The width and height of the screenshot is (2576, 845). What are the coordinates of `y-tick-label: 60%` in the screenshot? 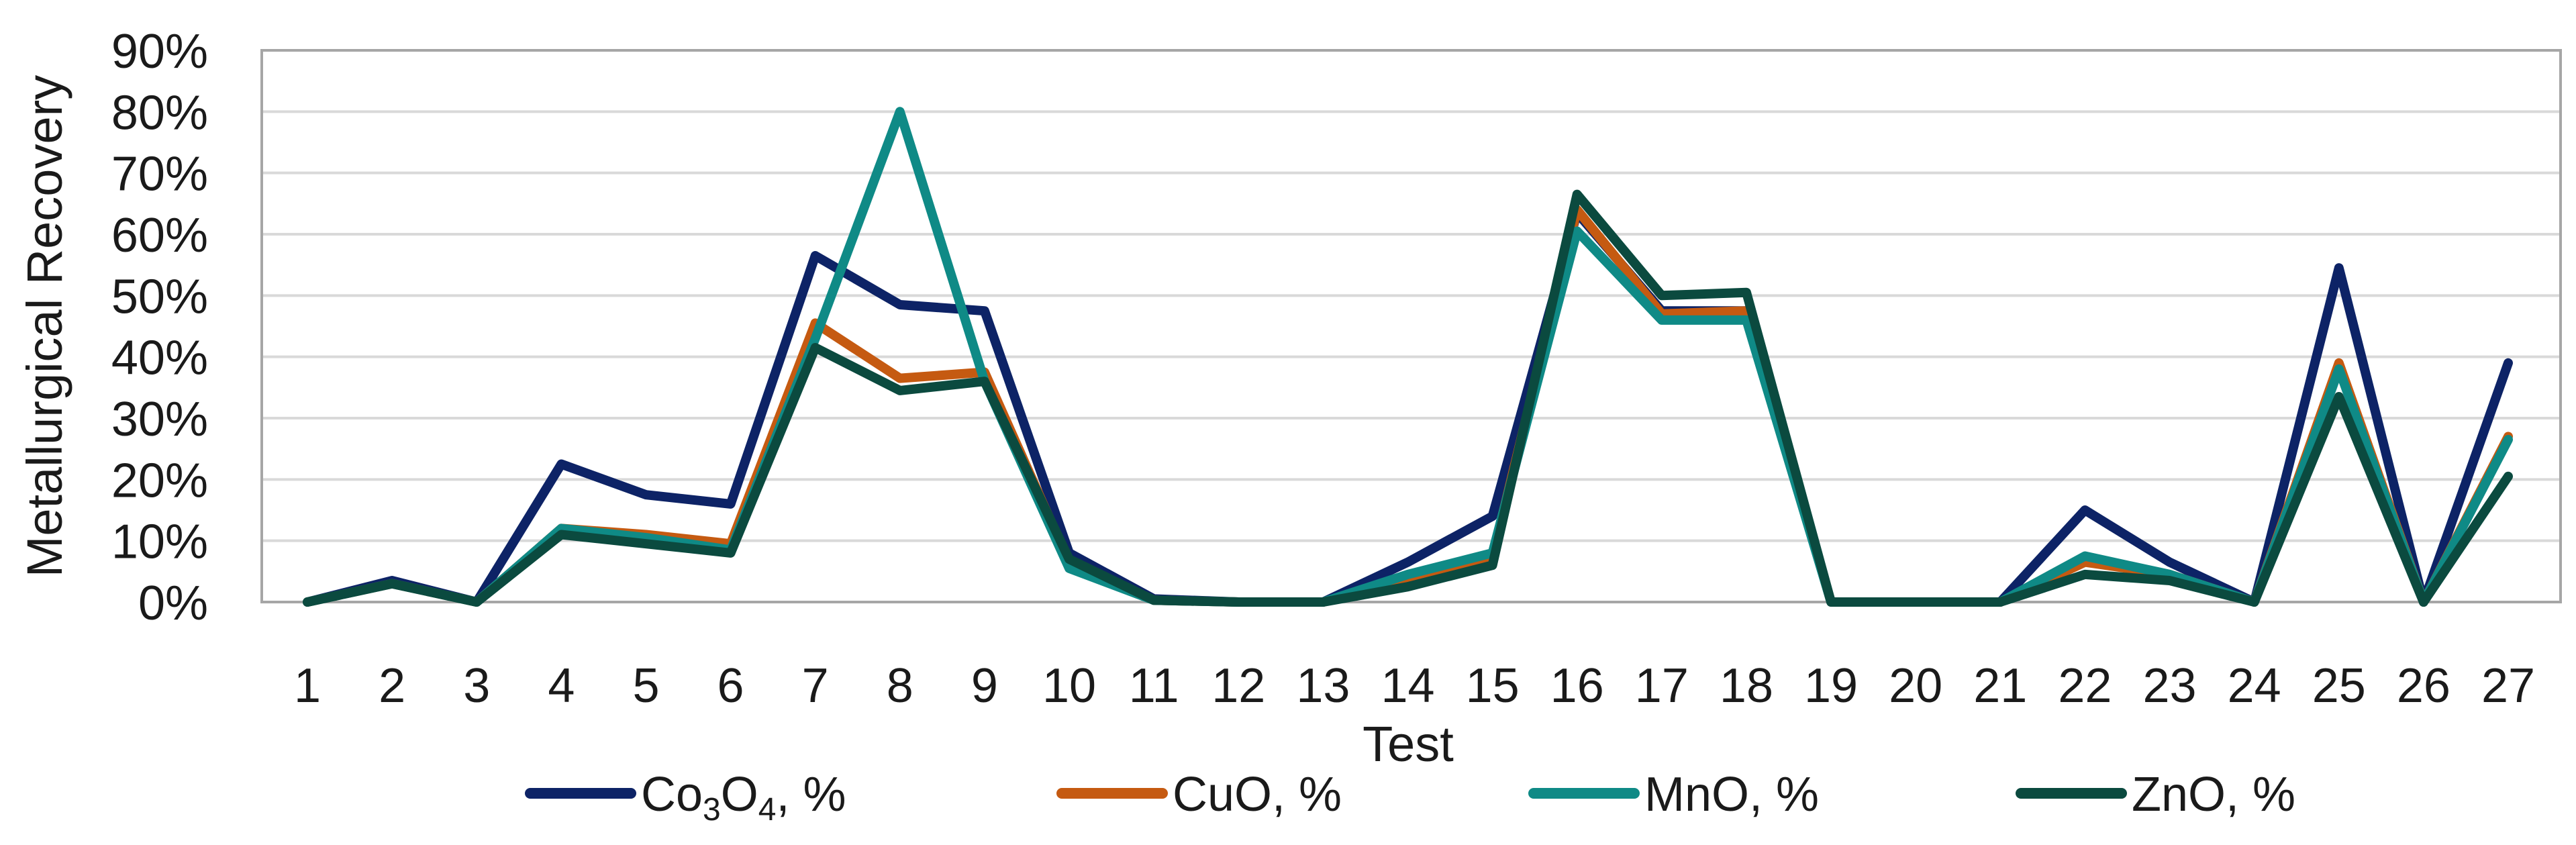 It's located at (159, 235).